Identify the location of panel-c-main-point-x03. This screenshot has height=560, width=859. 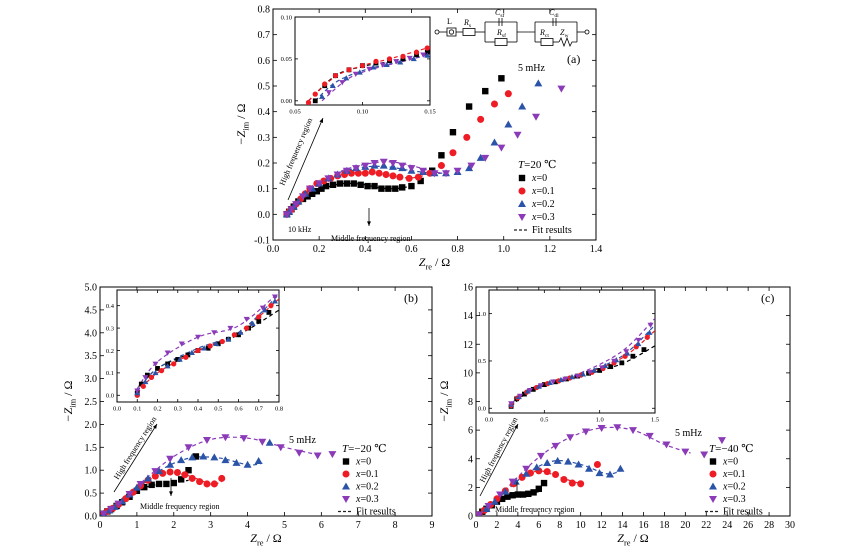
(685, 452).